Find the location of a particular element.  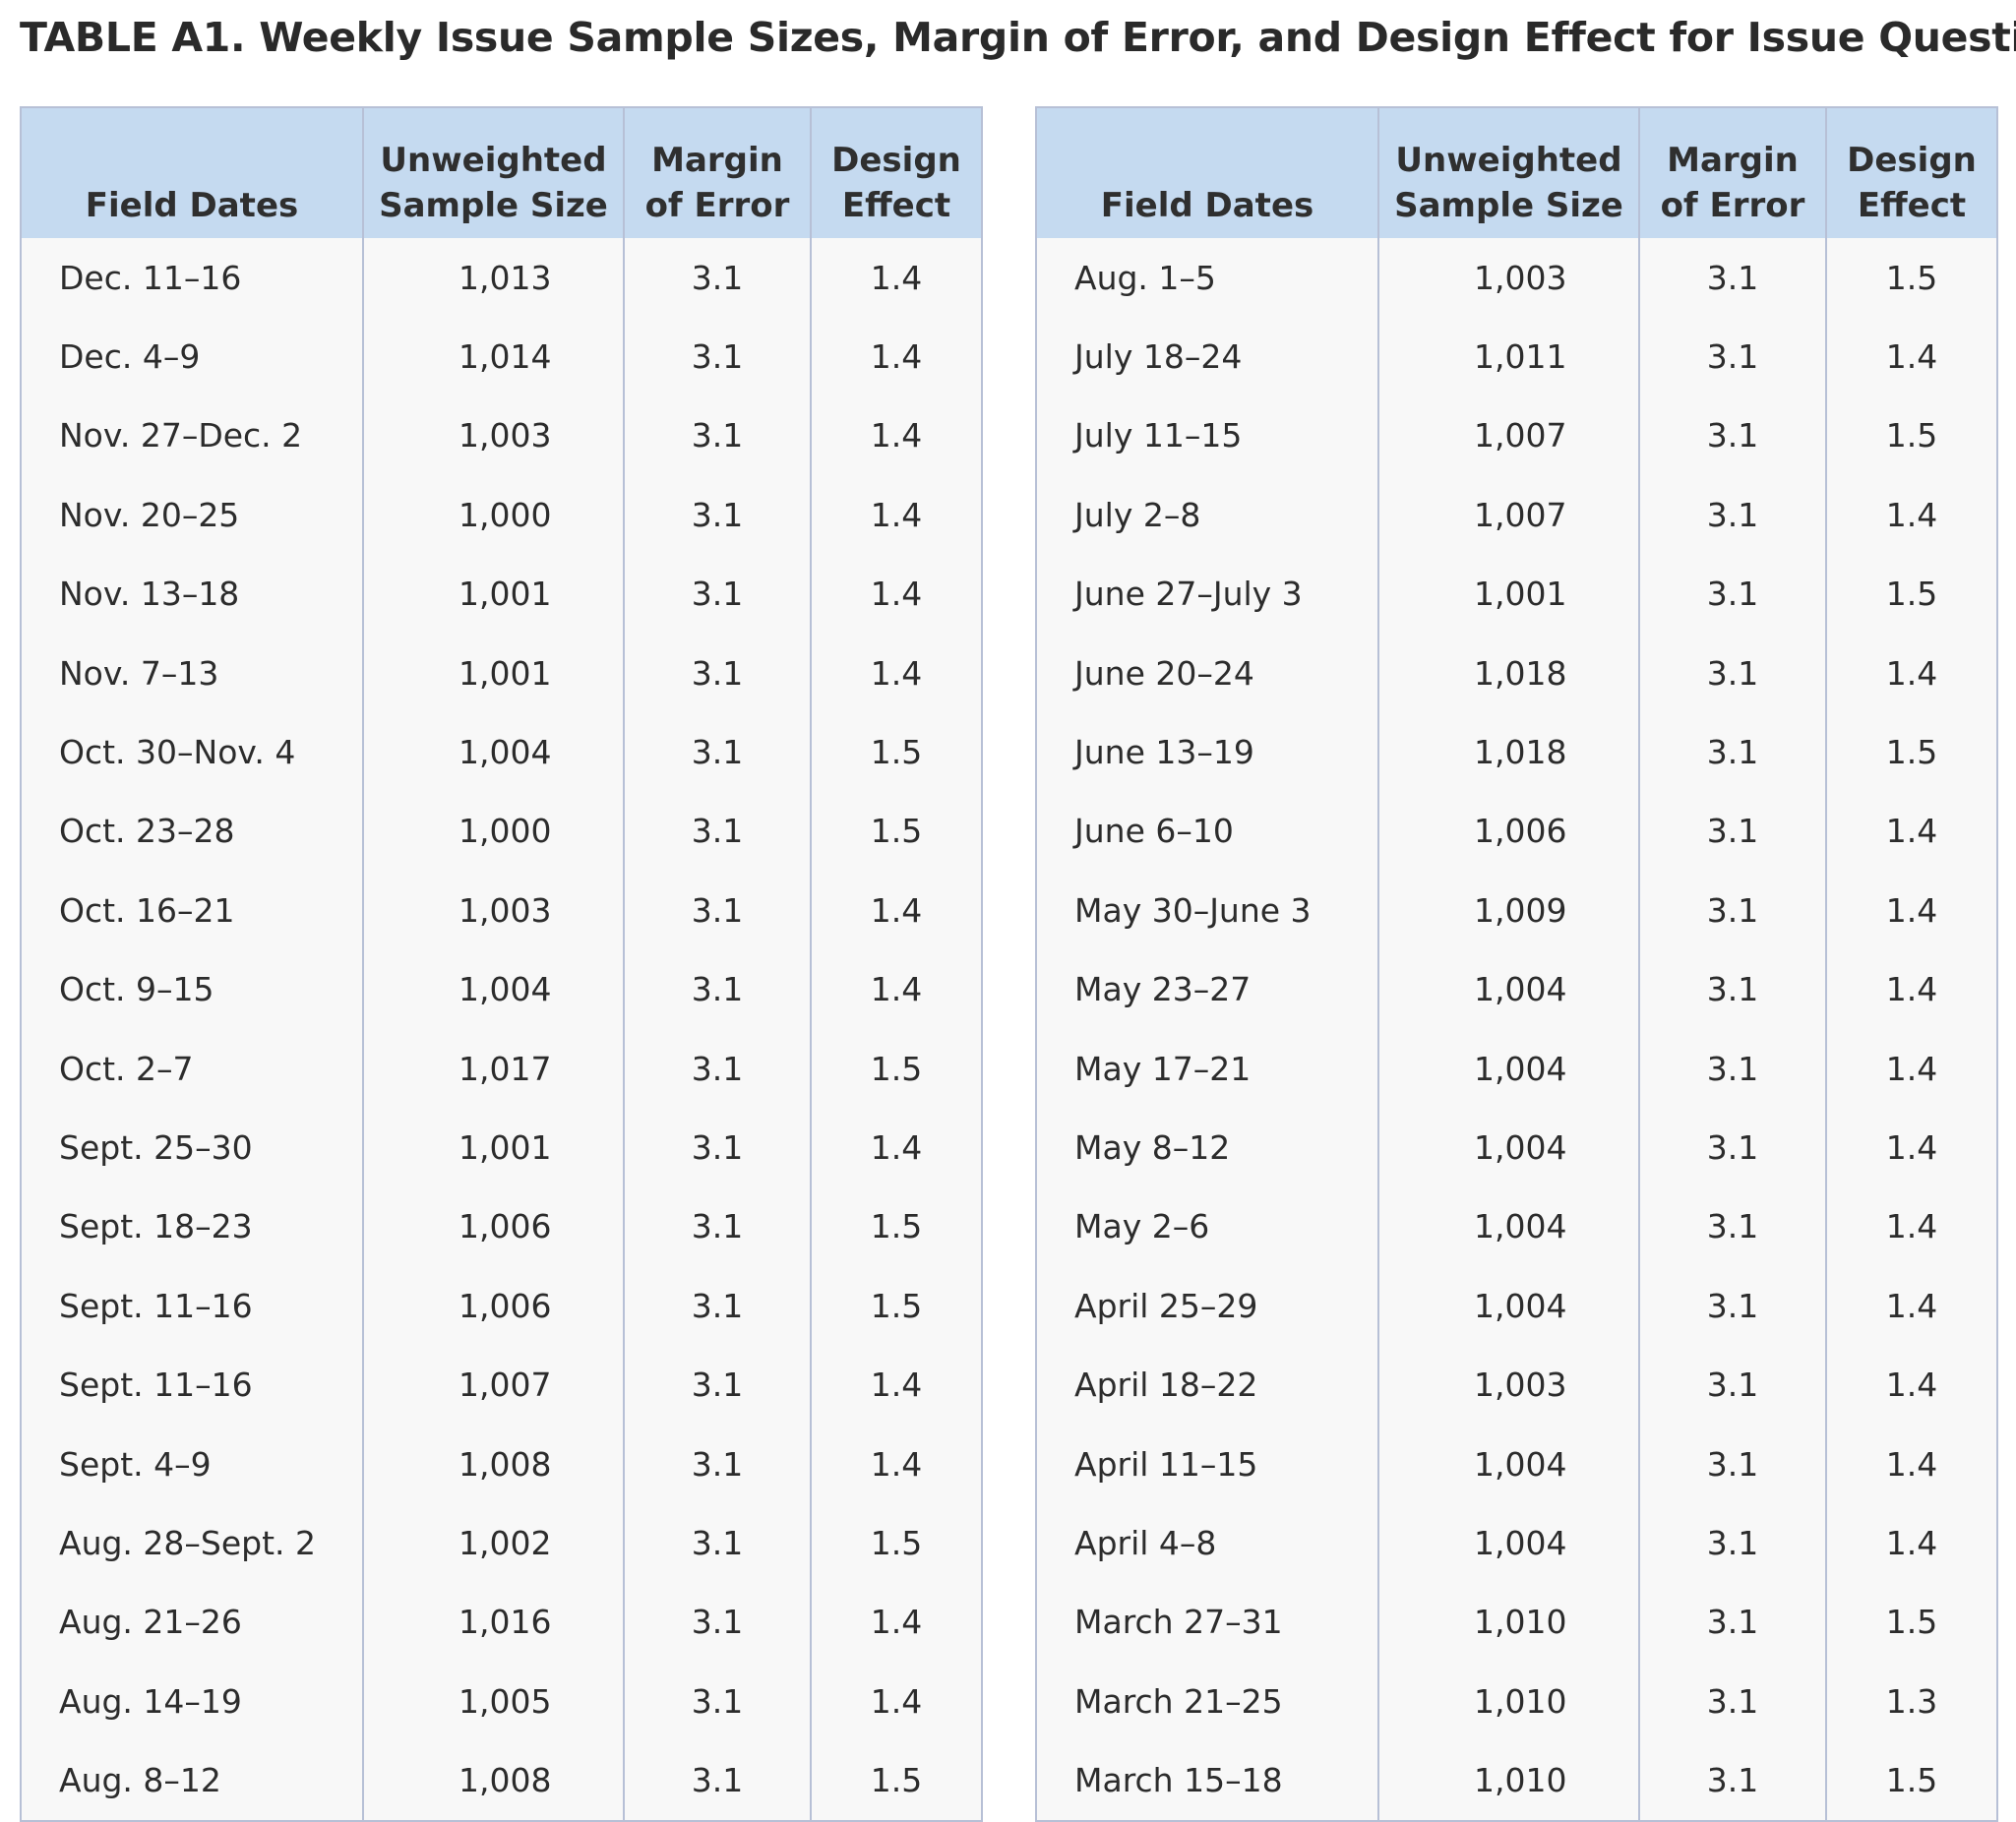

field-date-cell: June 27–July 3 is located at coordinates (1207, 594).